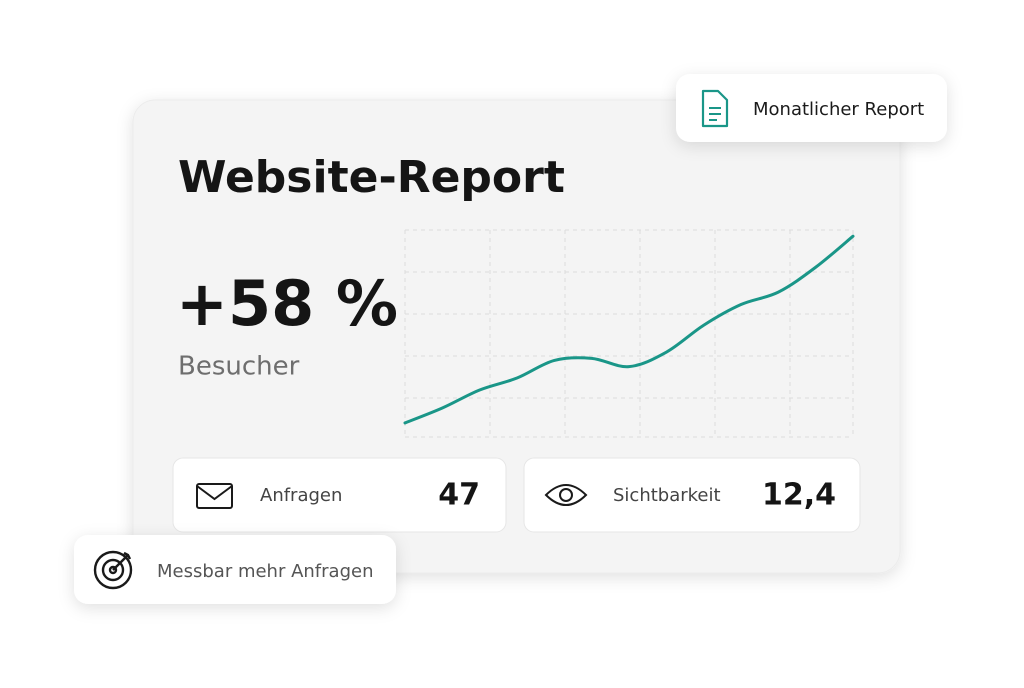  What do you see at coordinates (265, 571) in the screenshot?
I see `badge-label: Messbar mehr Anfragen` at bounding box center [265, 571].